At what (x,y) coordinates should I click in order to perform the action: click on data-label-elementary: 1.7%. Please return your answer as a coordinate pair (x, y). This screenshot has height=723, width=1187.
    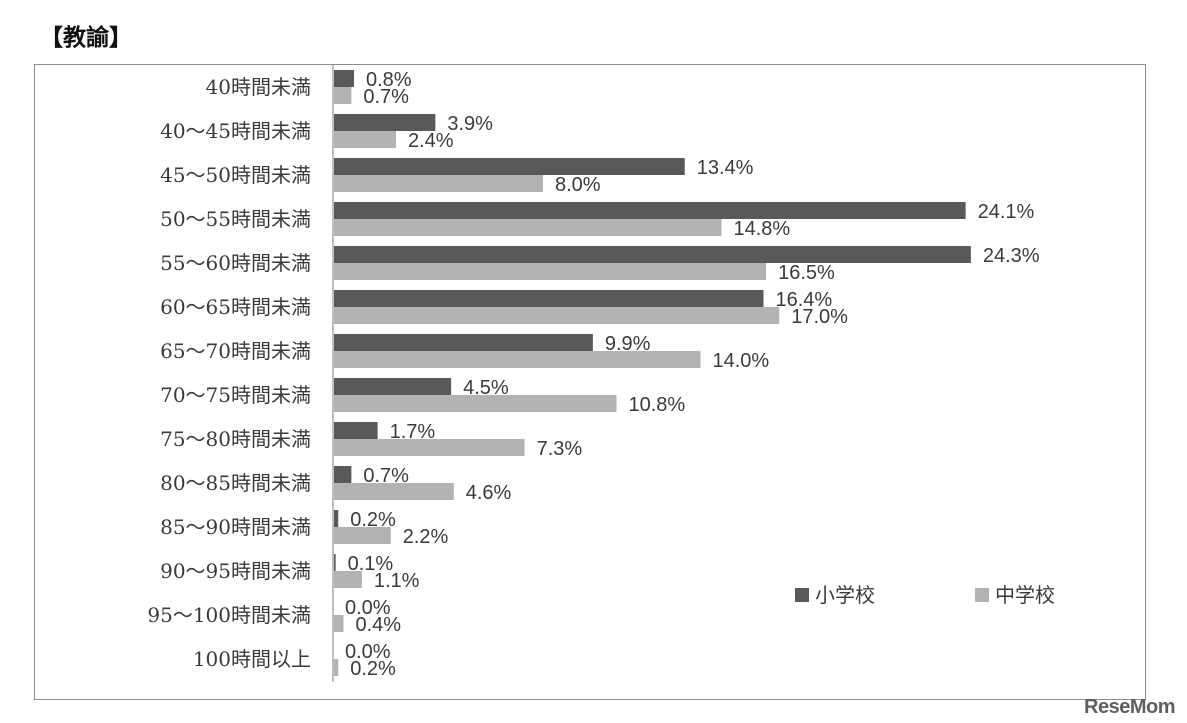
    Looking at the image, I should click on (413, 432).